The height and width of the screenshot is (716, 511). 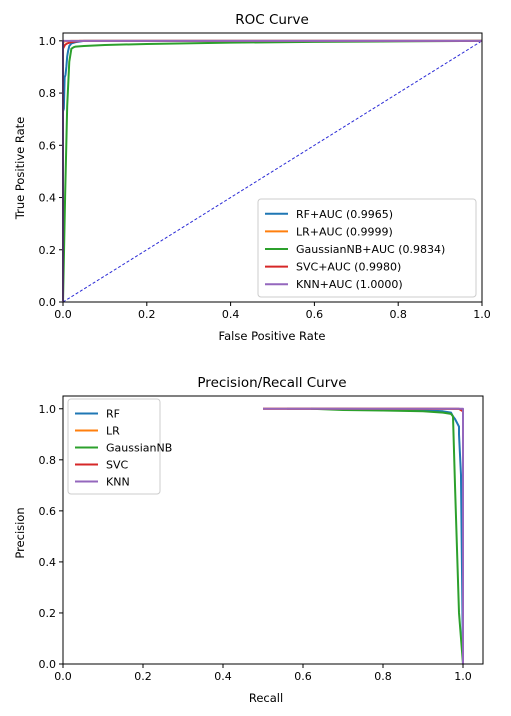 I want to click on legend-label: RF, so click(x=113, y=414).